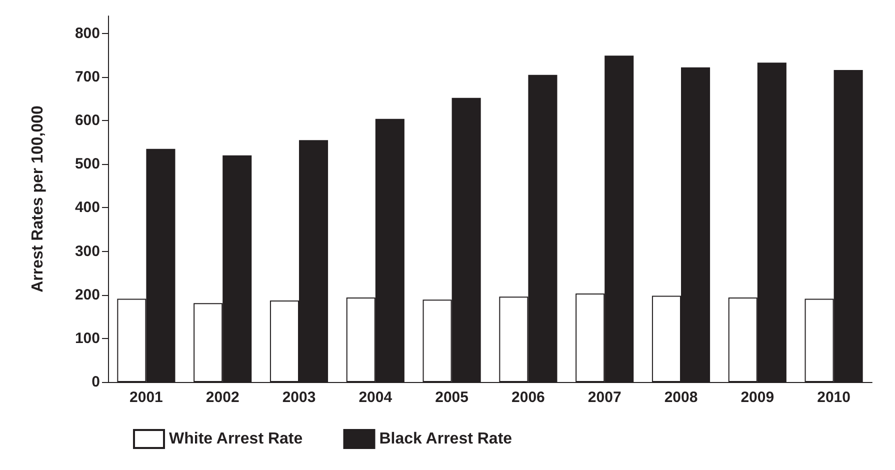 This screenshot has height=470, width=895. I want to click on x-tick-label: 2001, so click(146, 397).